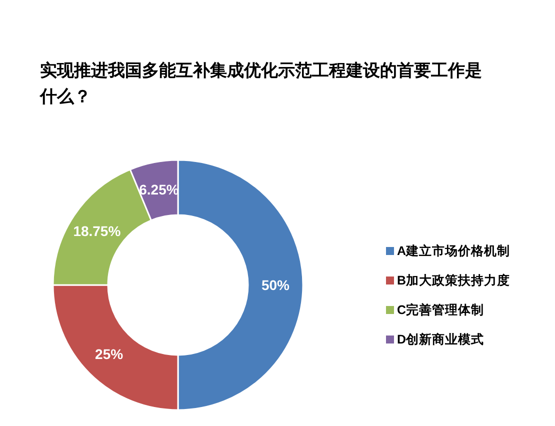  I want to click on data-label: 18.75%, so click(97, 230).